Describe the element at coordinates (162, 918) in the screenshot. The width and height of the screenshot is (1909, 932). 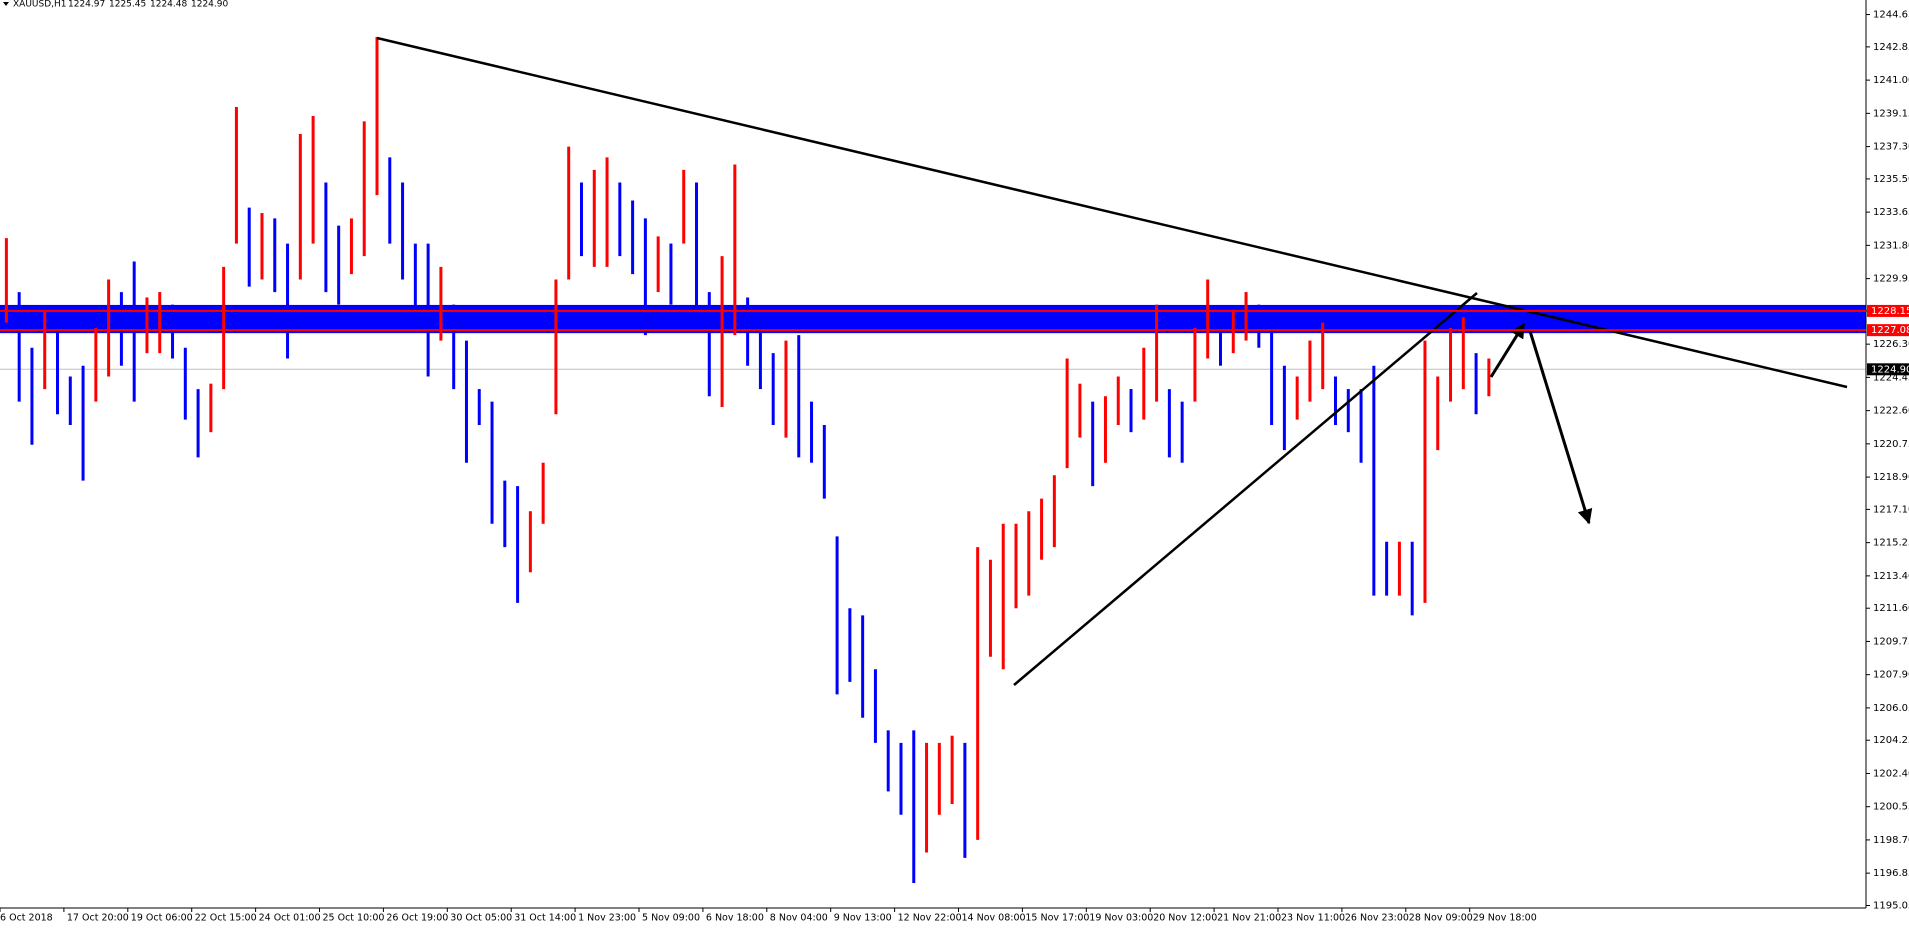
I see `x-tick-label: 19 Oct 06:00` at that location.